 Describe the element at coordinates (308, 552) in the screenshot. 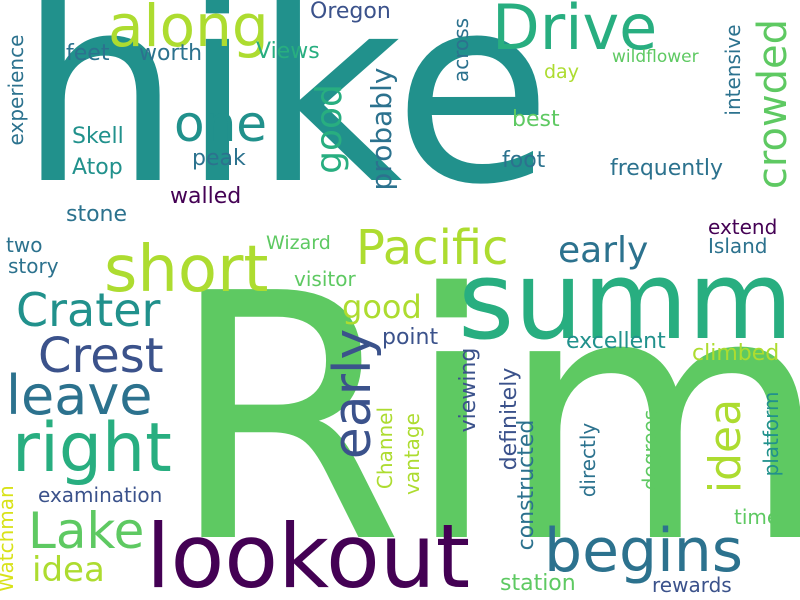

I see `word-lookout: lookout` at that location.